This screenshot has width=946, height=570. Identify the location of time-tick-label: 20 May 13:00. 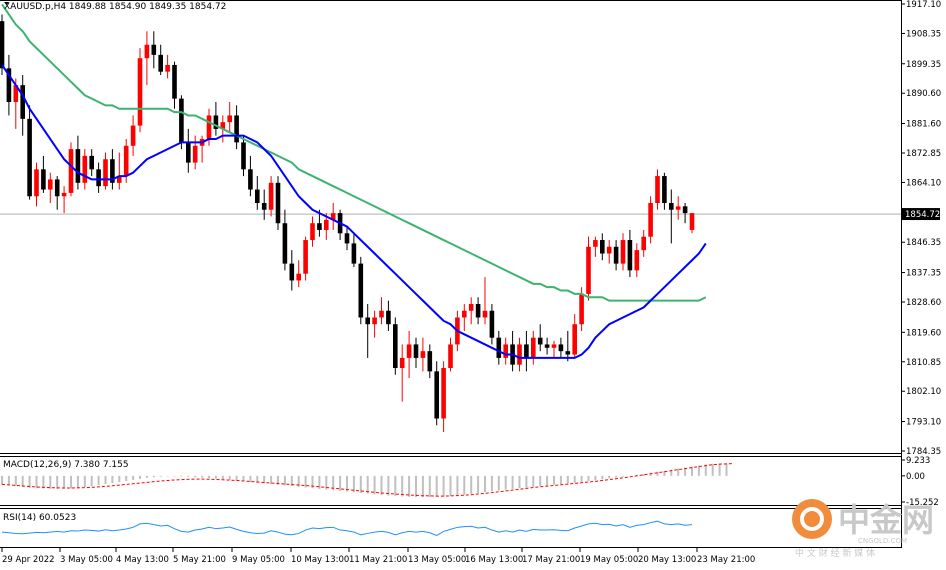
(667, 560).